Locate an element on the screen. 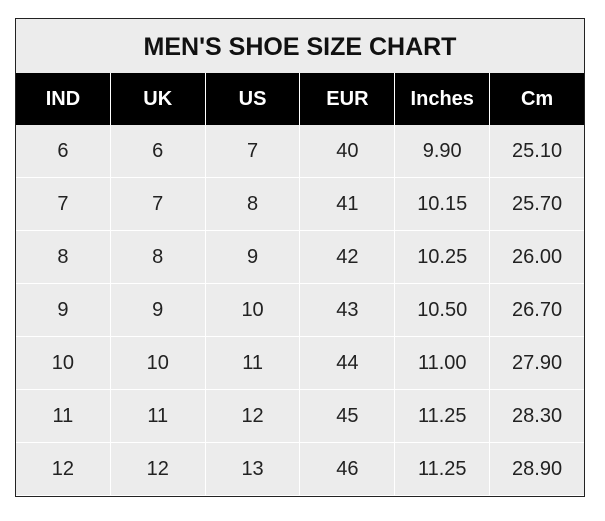 Image resolution: width=605 pixels, height=521 pixels. table-row: 10 10 11 44 11.00 27.90 is located at coordinates (300, 363).